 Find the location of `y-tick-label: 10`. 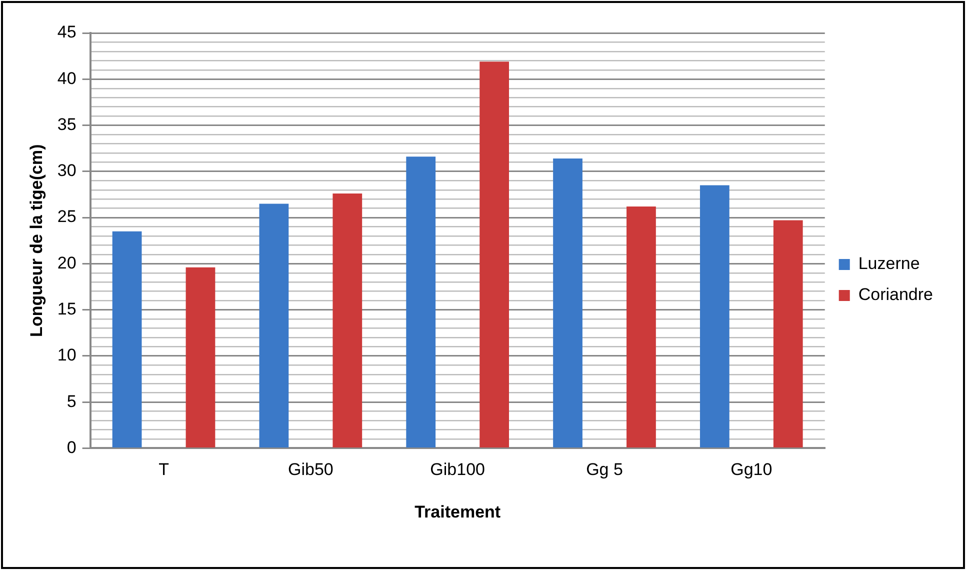

y-tick-label: 10 is located at coordinates (66, 355).